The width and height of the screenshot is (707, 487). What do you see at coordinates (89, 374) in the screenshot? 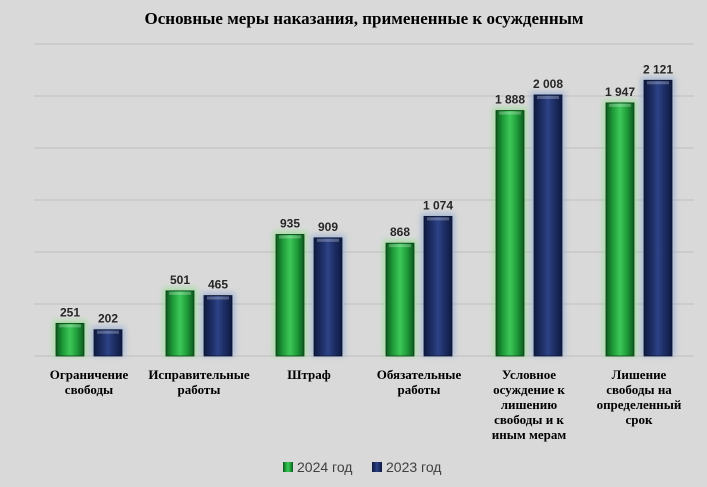
I see `category-label: Ограничение` at bounding box center [89, 374].